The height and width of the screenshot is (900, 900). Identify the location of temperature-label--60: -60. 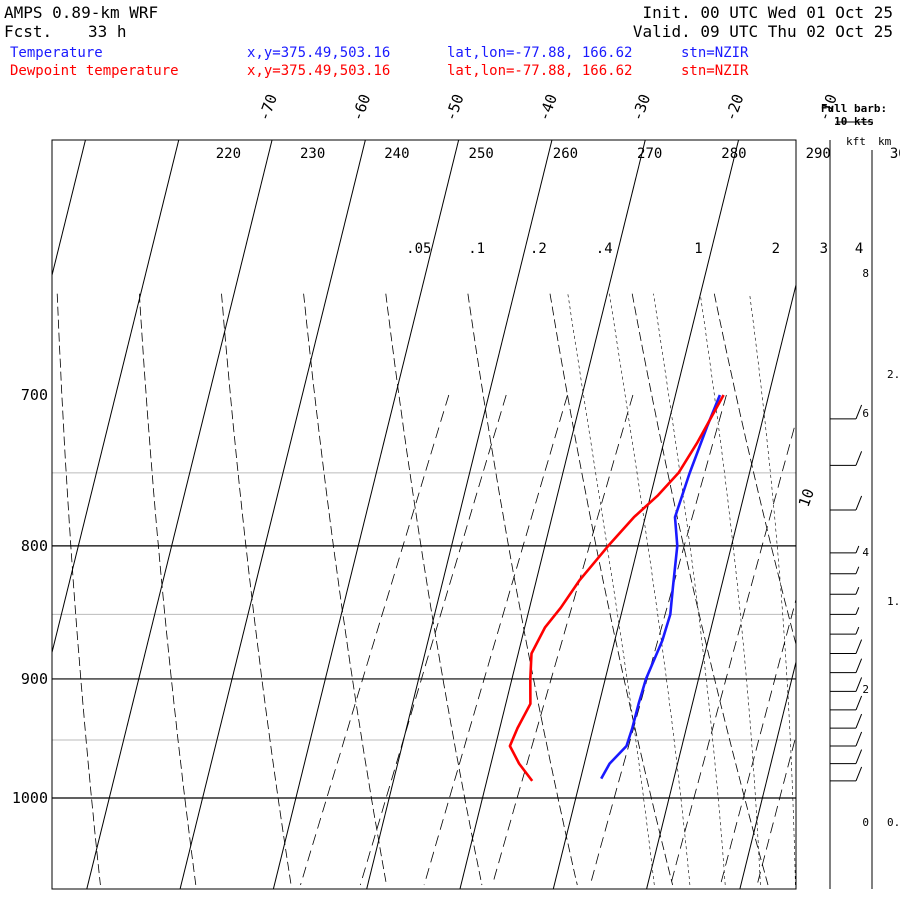
(361, 108).